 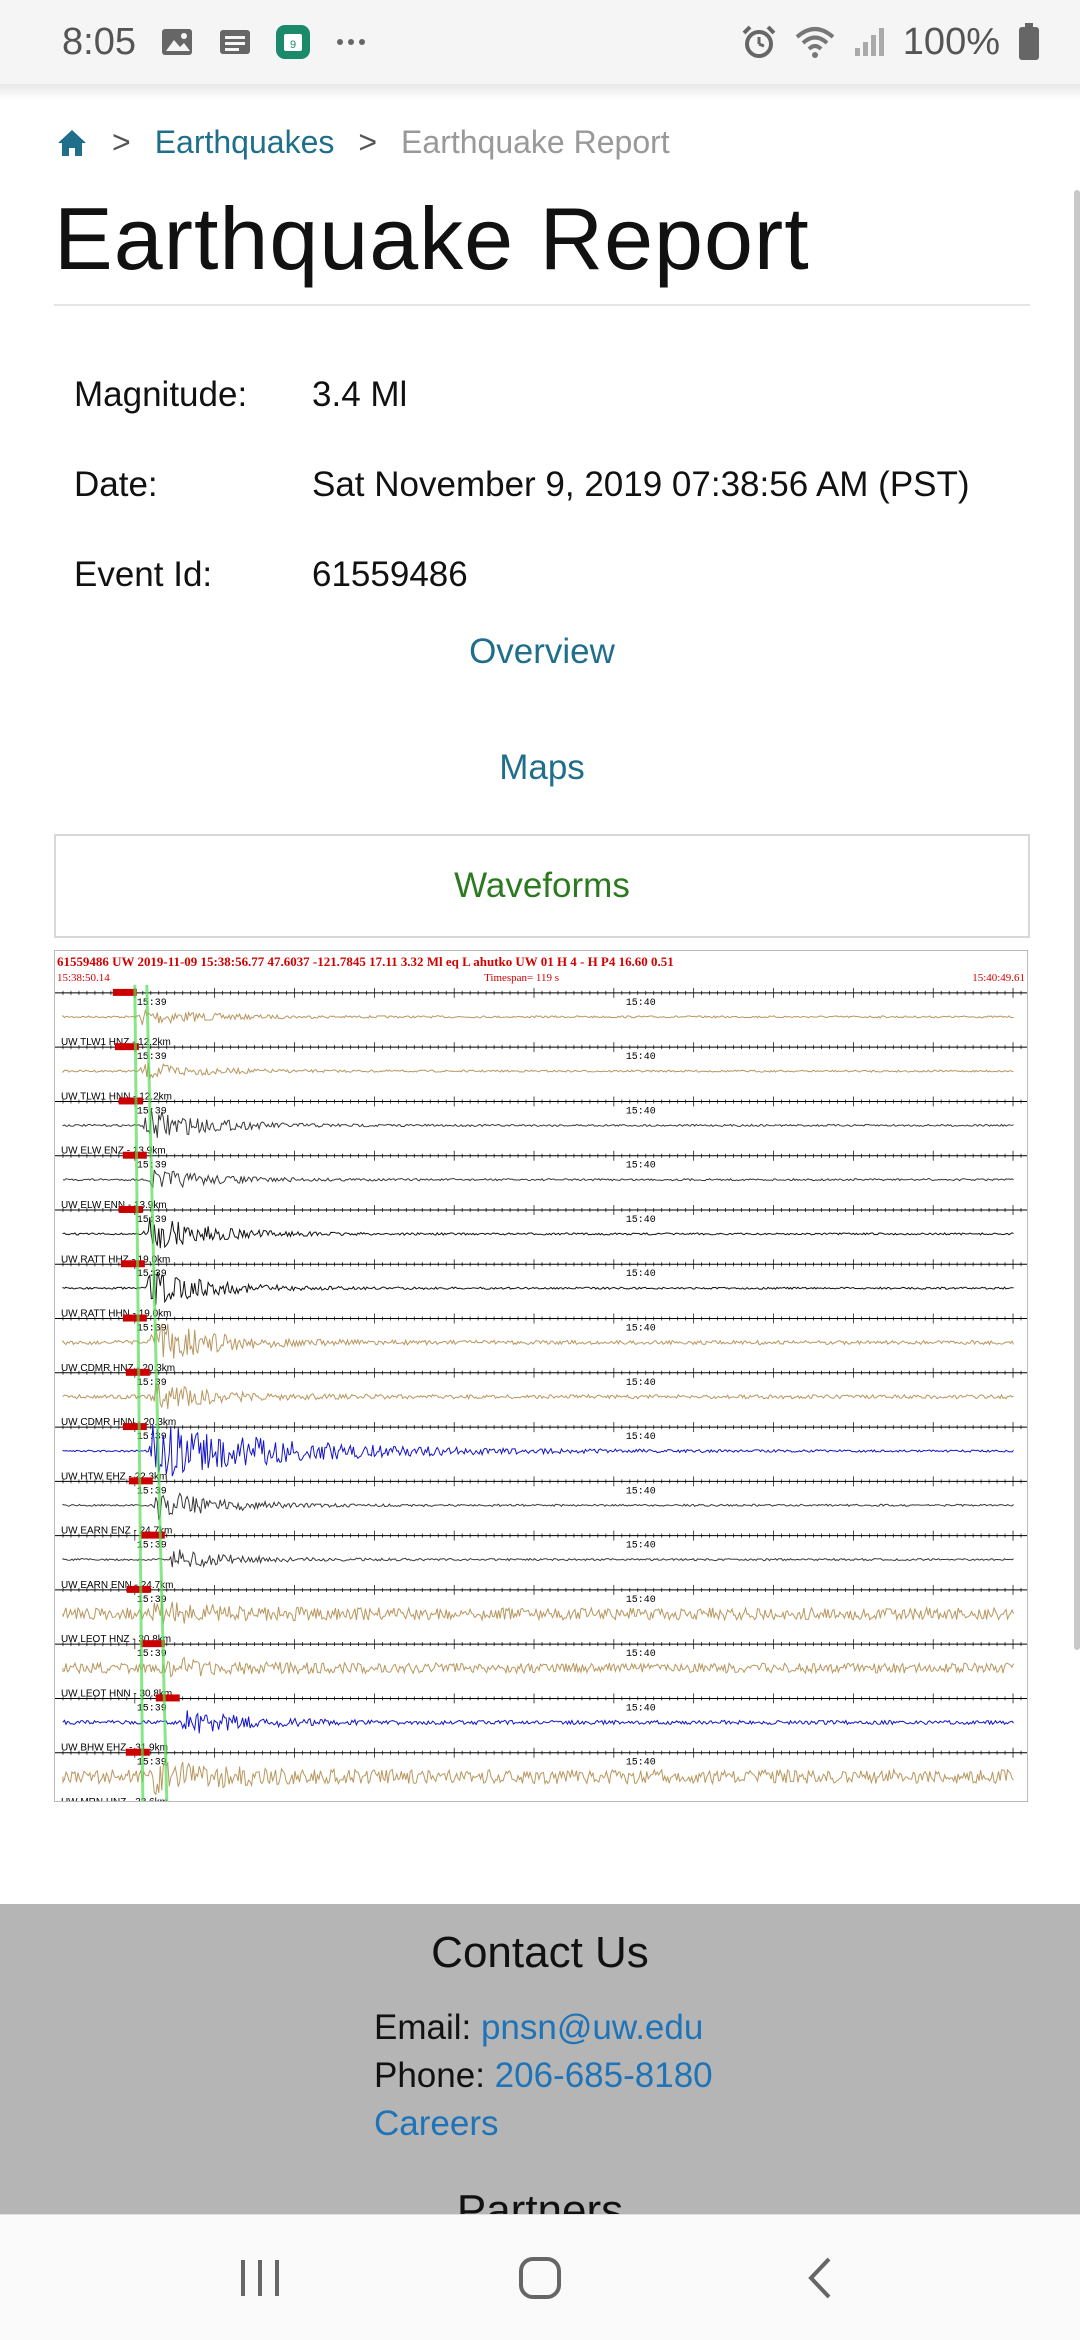 What do you see at coordinates (540, 2204) in the screenshot?
I see `partners-heading-clipped: Partners` at bounding box center [540, 2204].